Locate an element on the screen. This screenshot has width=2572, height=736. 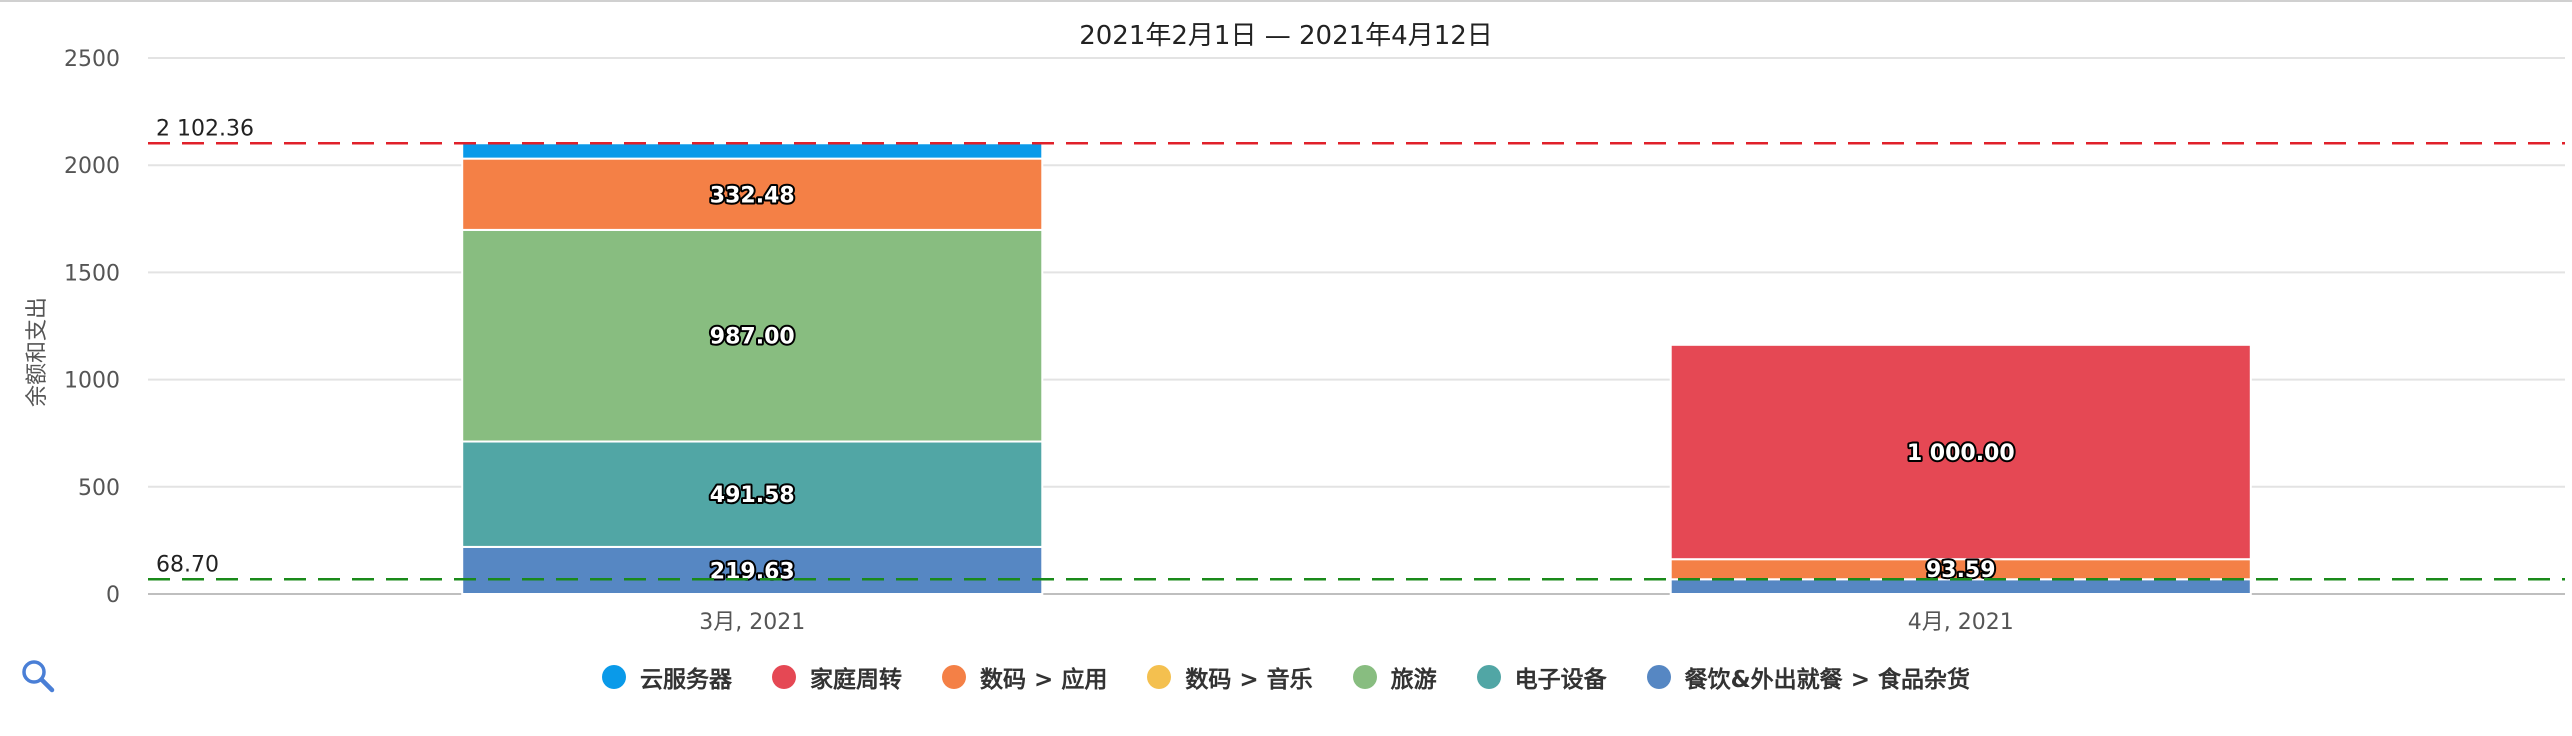
legend-label: 云服务器 is located at coordinates (686, 680).